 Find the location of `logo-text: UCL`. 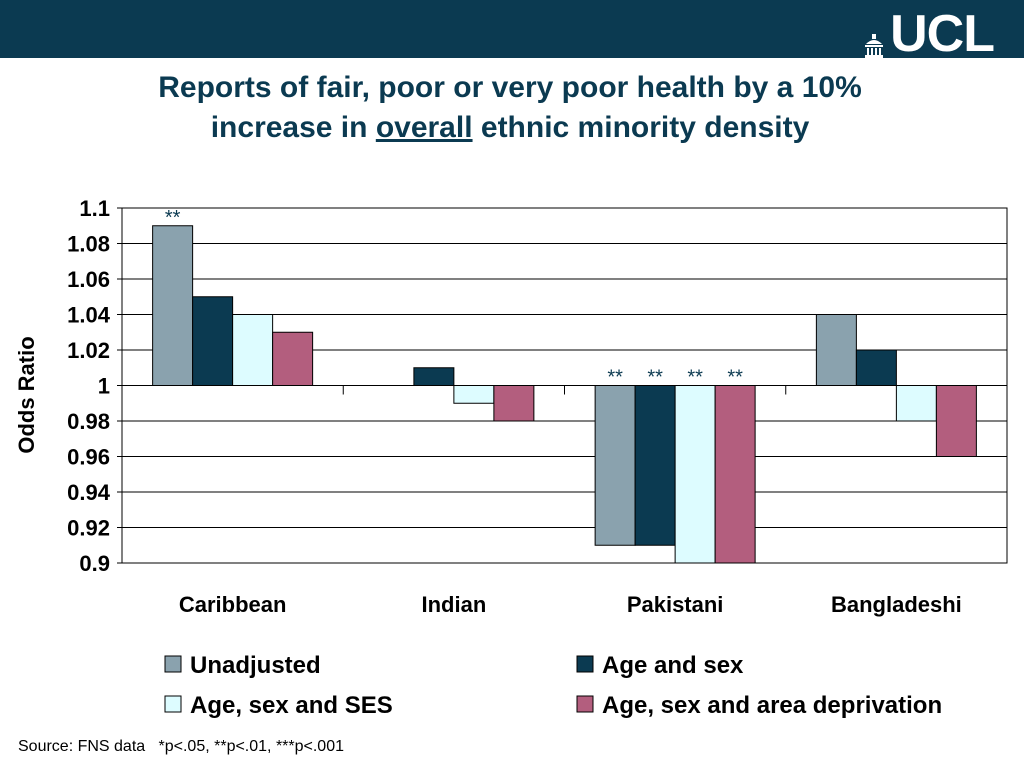

logo-text: UCL is located at coordinates (942, 34).